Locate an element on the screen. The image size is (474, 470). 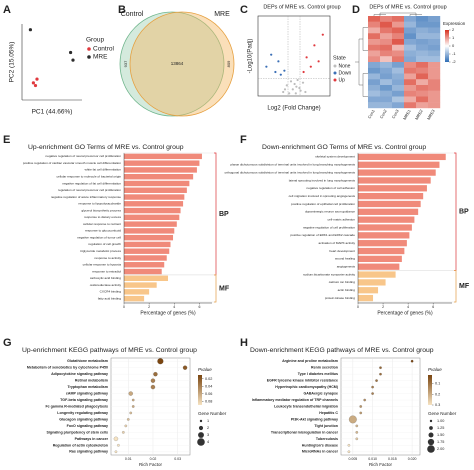
category-label: Leukocyte transendothelial migration is located at coordinates (306, 406).